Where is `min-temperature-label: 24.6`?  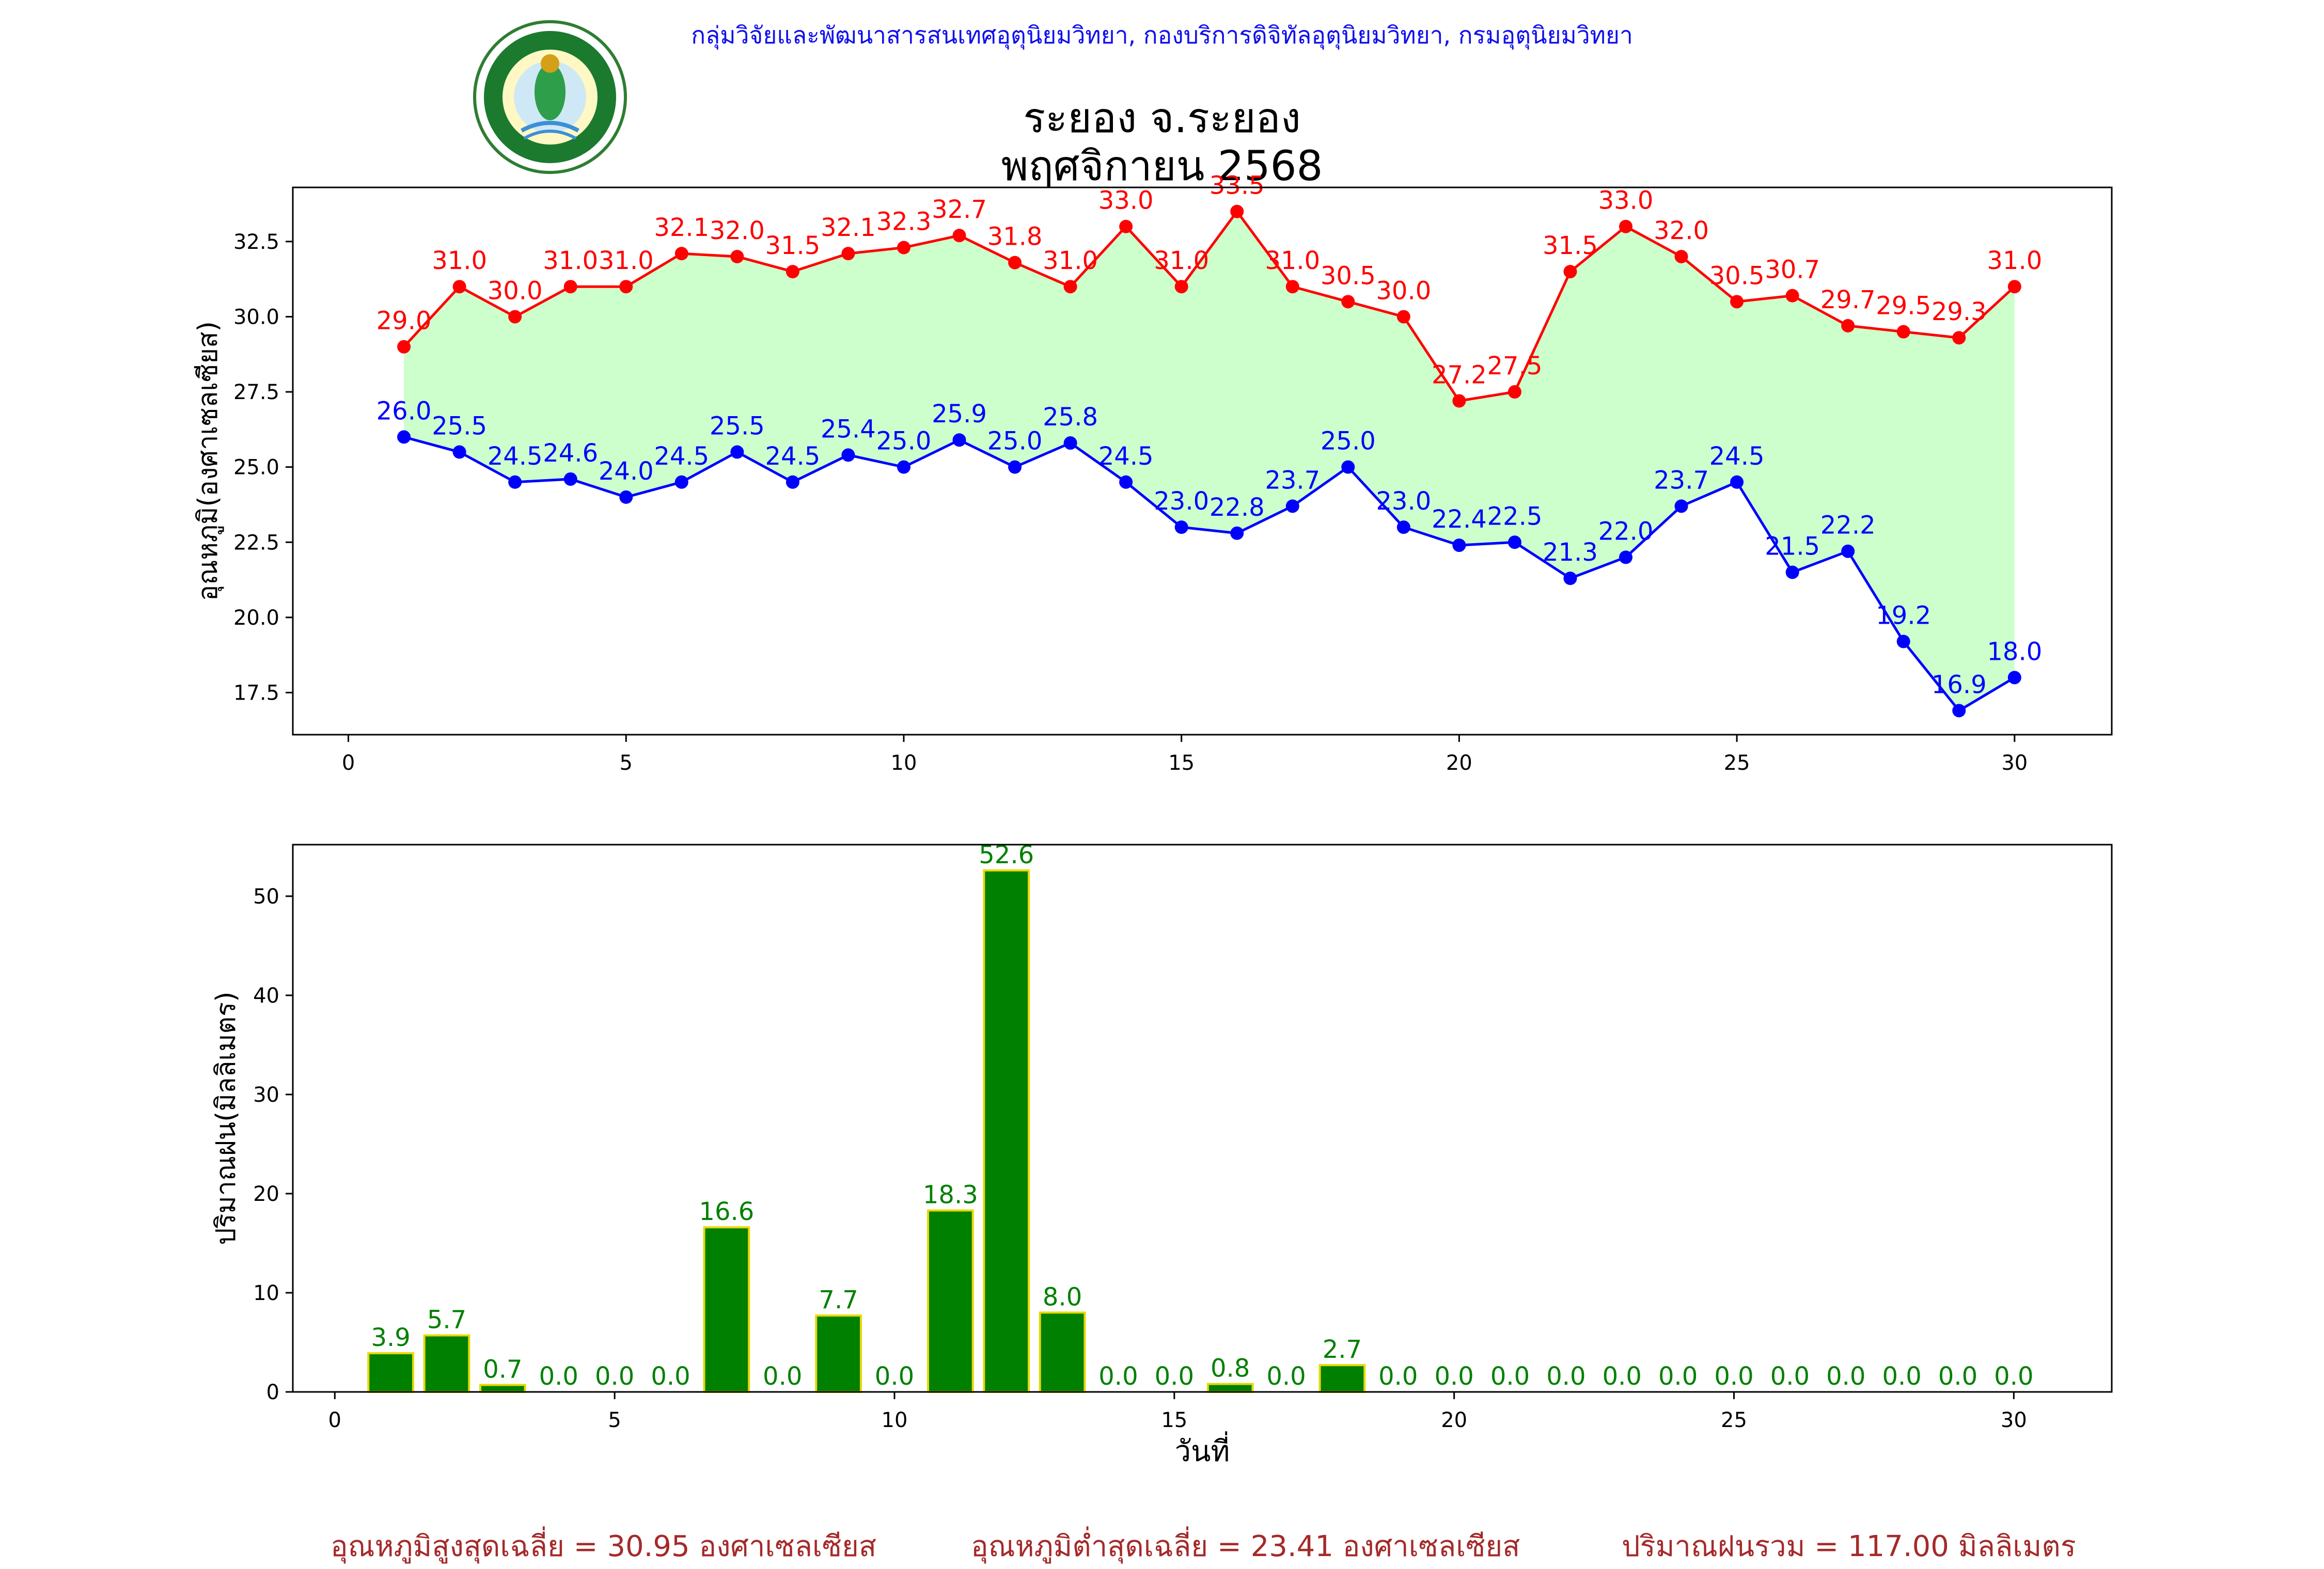 min-temperature-label: 24.6 is located at coordinates (571, 453).